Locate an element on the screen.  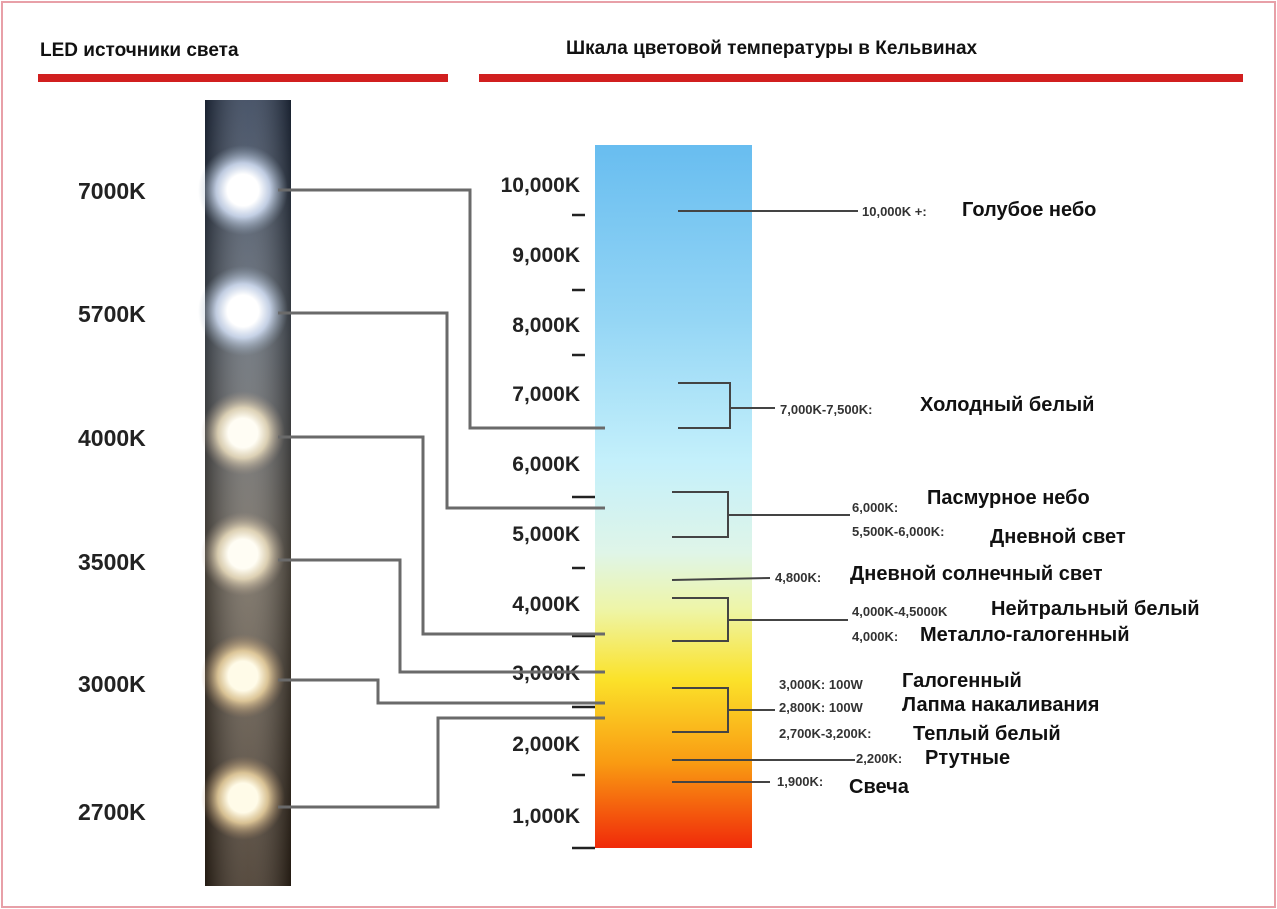
connector-7000k is located at coordinates (441, 309).